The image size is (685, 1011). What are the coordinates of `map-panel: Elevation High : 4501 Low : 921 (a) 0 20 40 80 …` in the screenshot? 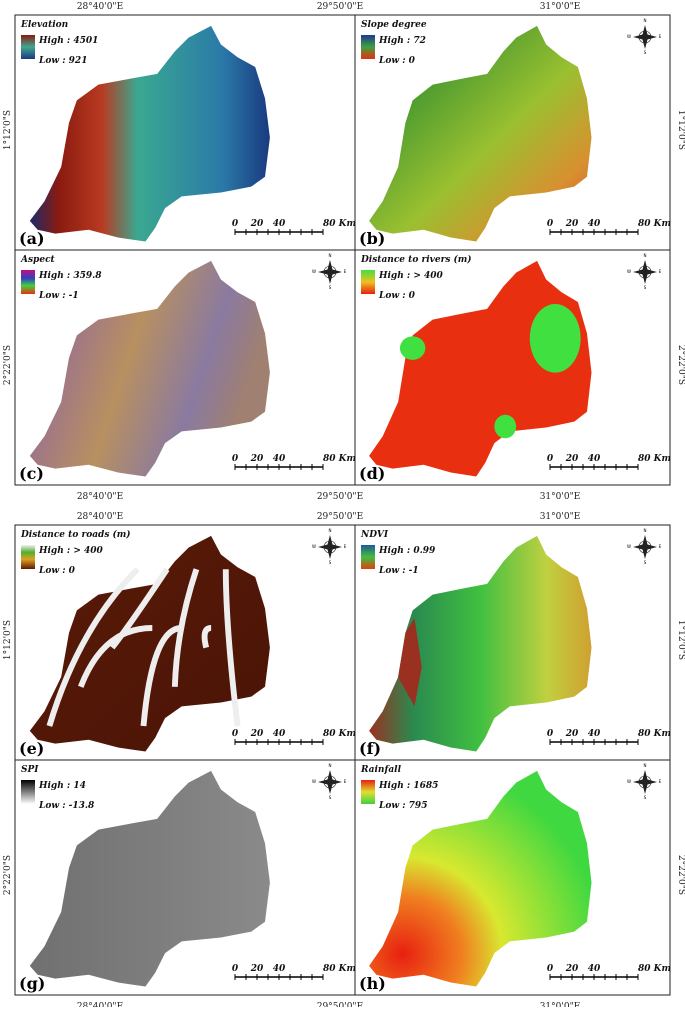 It's located at (185, 132).